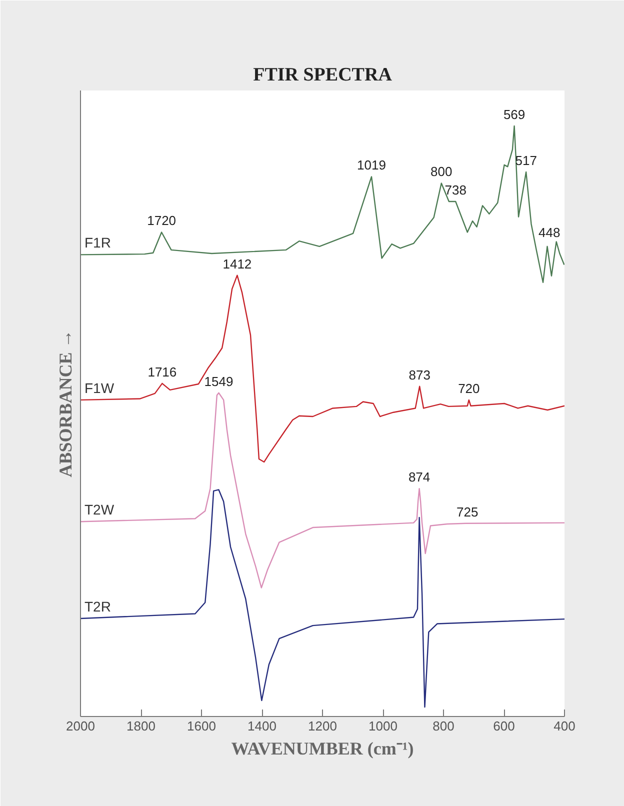 This screenshot has width=624, height=806. What do you see at coordinates (80, 726) in the screenshot?
I see `x-tick-label: 2000` at bounding box center [80, 726].